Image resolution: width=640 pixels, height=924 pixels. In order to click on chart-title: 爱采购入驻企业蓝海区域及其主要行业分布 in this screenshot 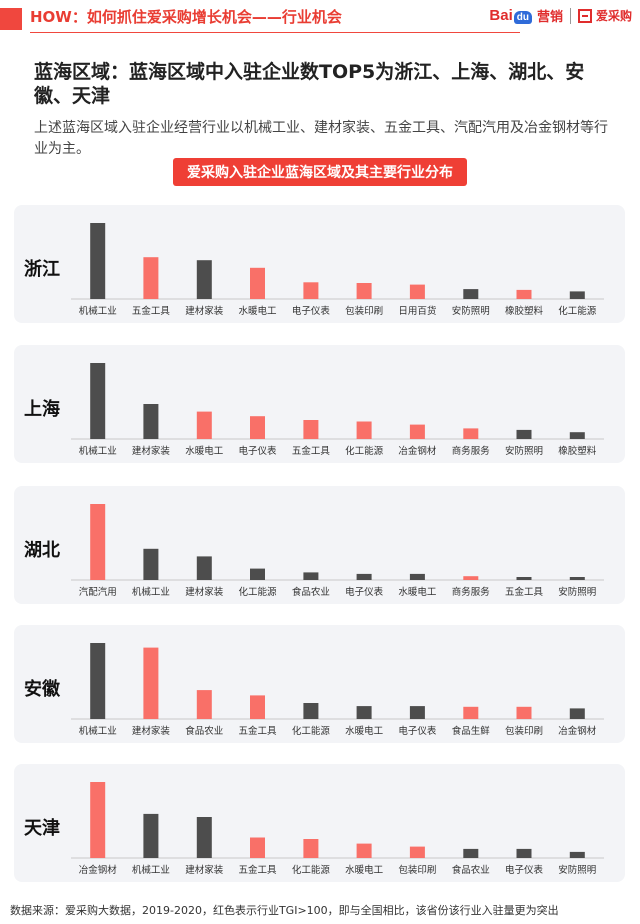, I will do `click(320, 172)`.